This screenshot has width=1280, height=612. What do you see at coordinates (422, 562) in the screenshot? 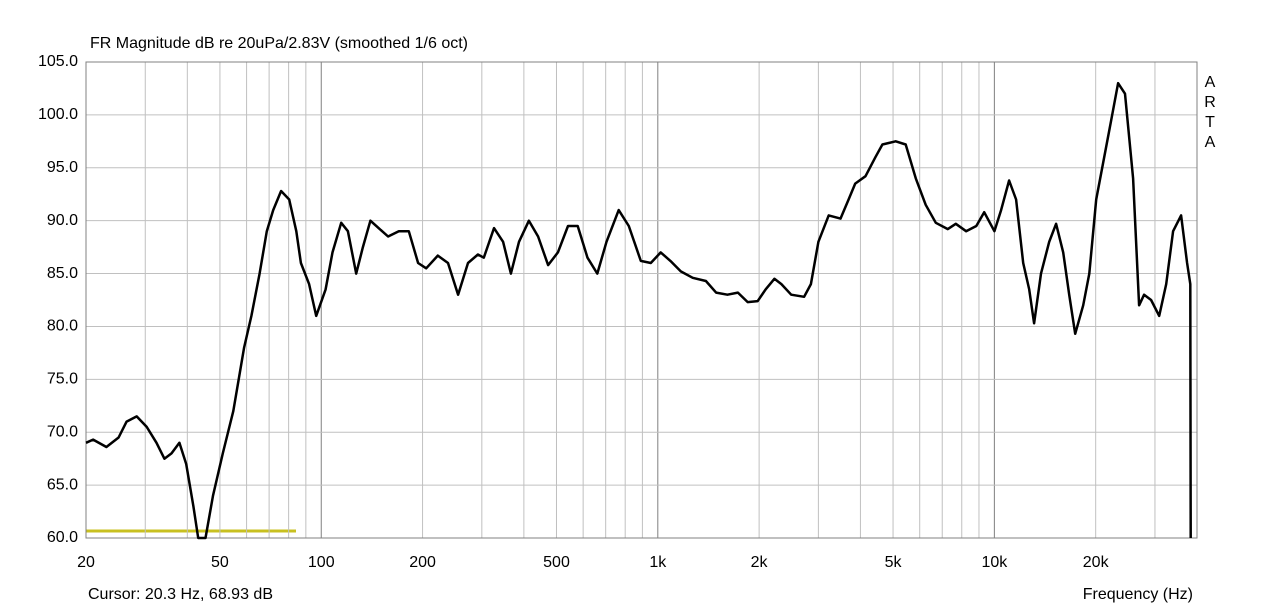
I see `x-tick-label: 200` at bounding box center [422, 562].